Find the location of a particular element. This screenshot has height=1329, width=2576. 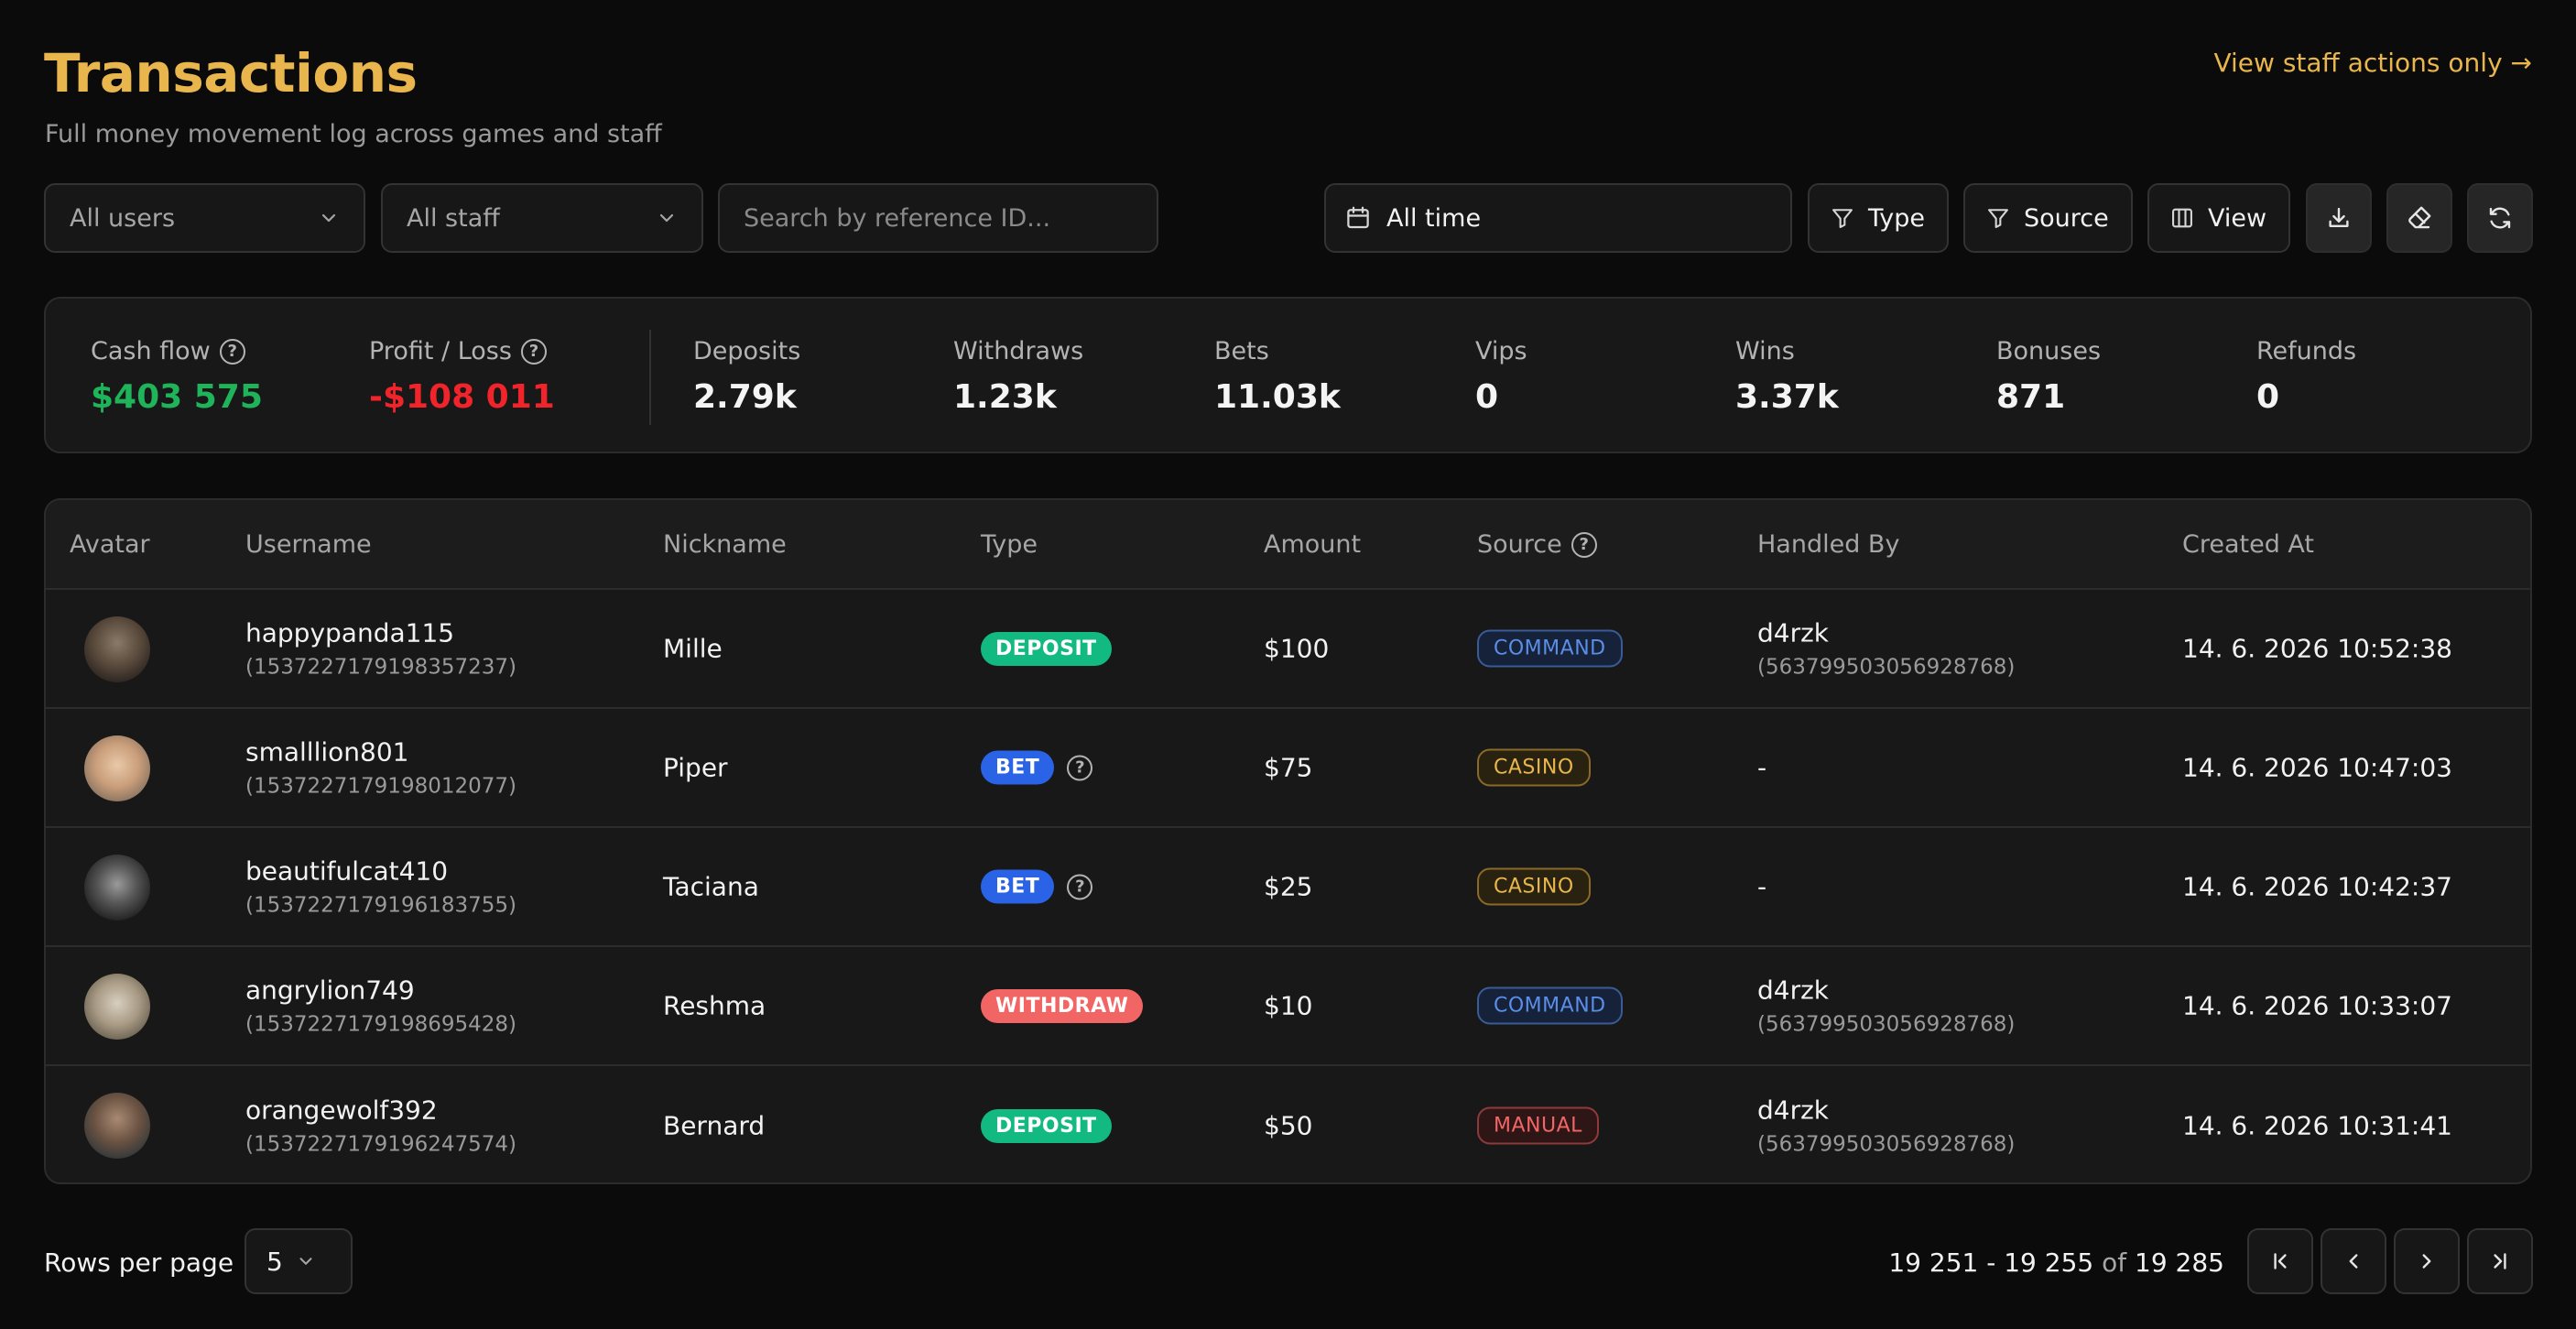

users-select-value: All users is located at coordinates (123, 218).